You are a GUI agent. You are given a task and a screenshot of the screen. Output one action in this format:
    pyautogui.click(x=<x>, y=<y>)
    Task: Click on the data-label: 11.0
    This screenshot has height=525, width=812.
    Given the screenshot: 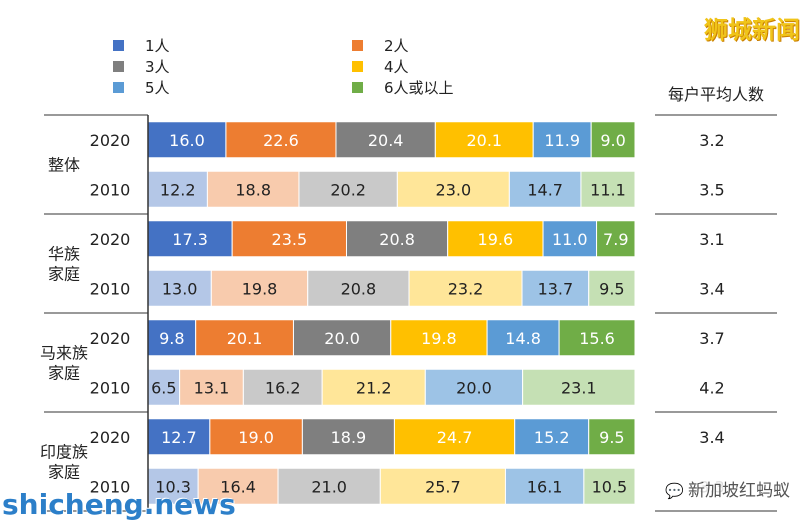 What is the action you would take?
    pyautogui.click(x=570, y=239)
    